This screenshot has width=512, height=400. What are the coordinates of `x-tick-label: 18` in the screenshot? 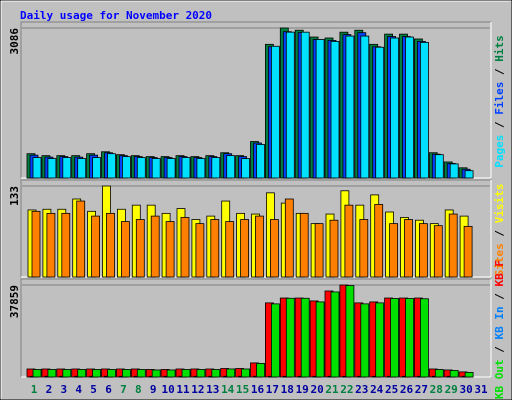 It's located at (287, 389).